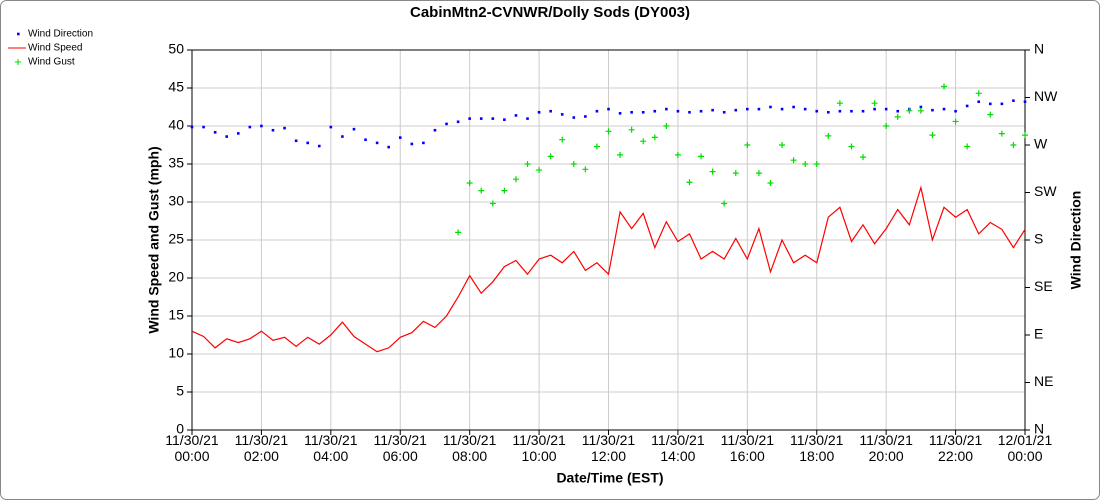  I want to click on x-tick-label: 11/30/21 00:00, so click(192, 448).